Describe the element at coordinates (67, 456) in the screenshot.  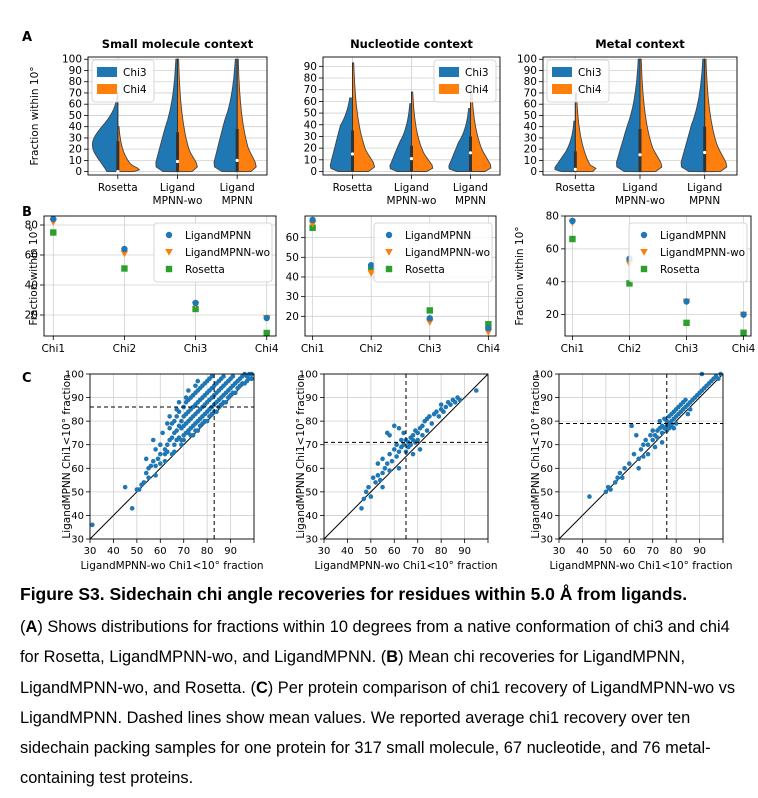
I see `y-axis-label: LigandMPNN Chi1<10° fraction` at that location.